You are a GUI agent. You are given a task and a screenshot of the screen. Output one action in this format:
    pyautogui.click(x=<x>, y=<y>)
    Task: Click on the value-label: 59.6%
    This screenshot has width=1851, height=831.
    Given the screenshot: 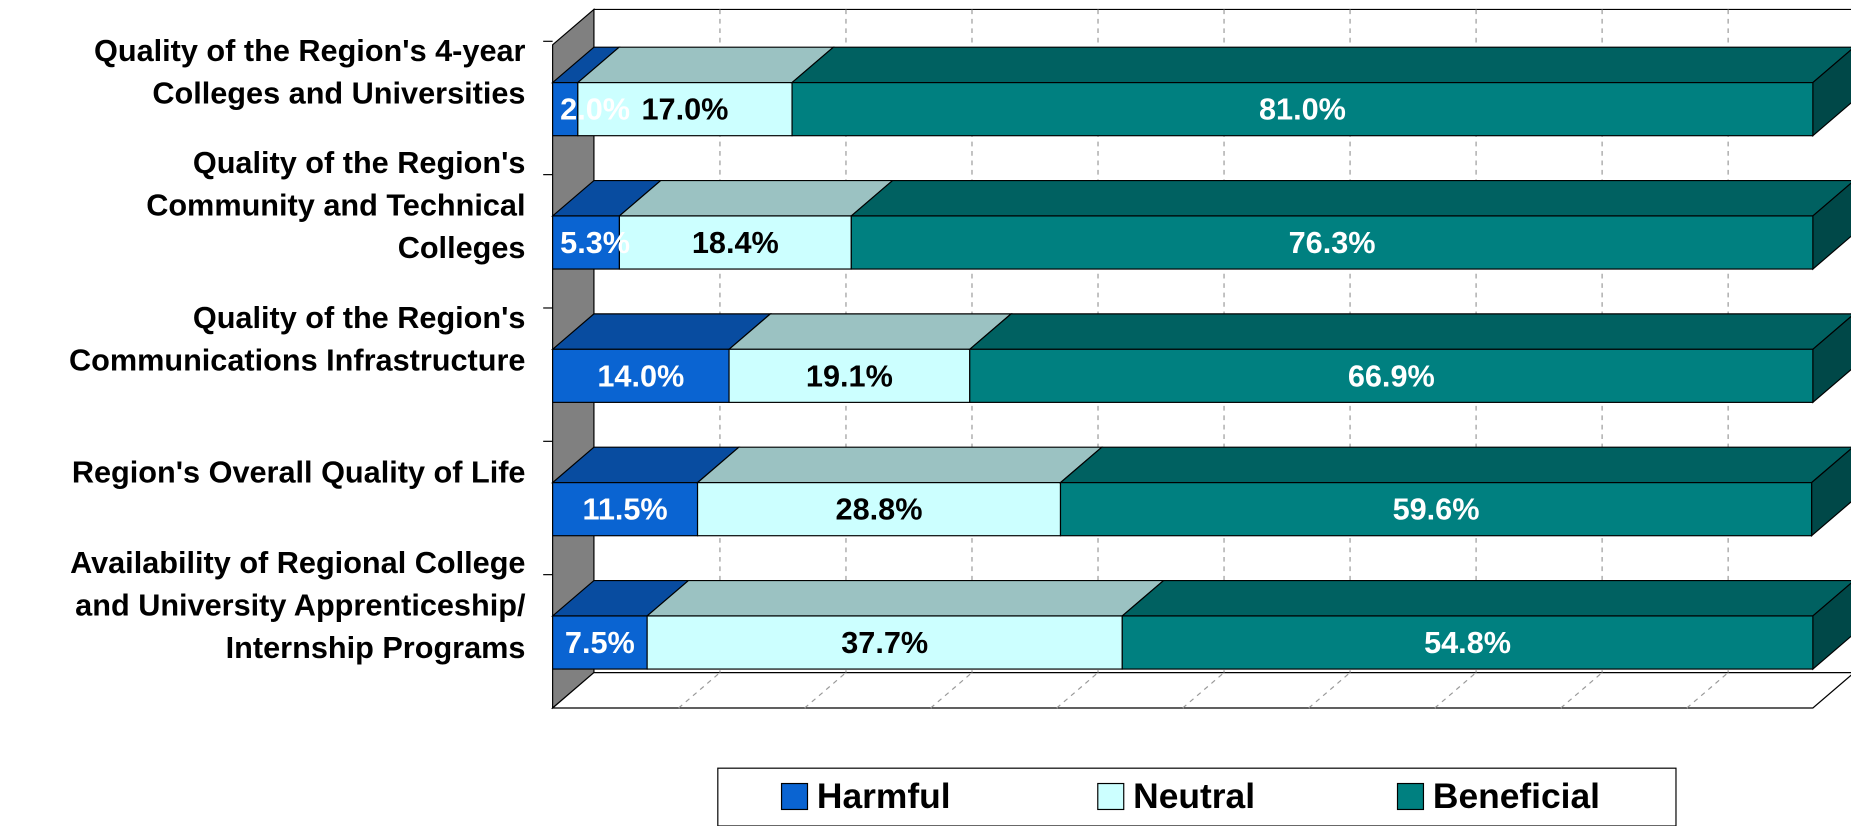 What is the action you would take?
    pyautogui.click(x=1436, y=510)
    